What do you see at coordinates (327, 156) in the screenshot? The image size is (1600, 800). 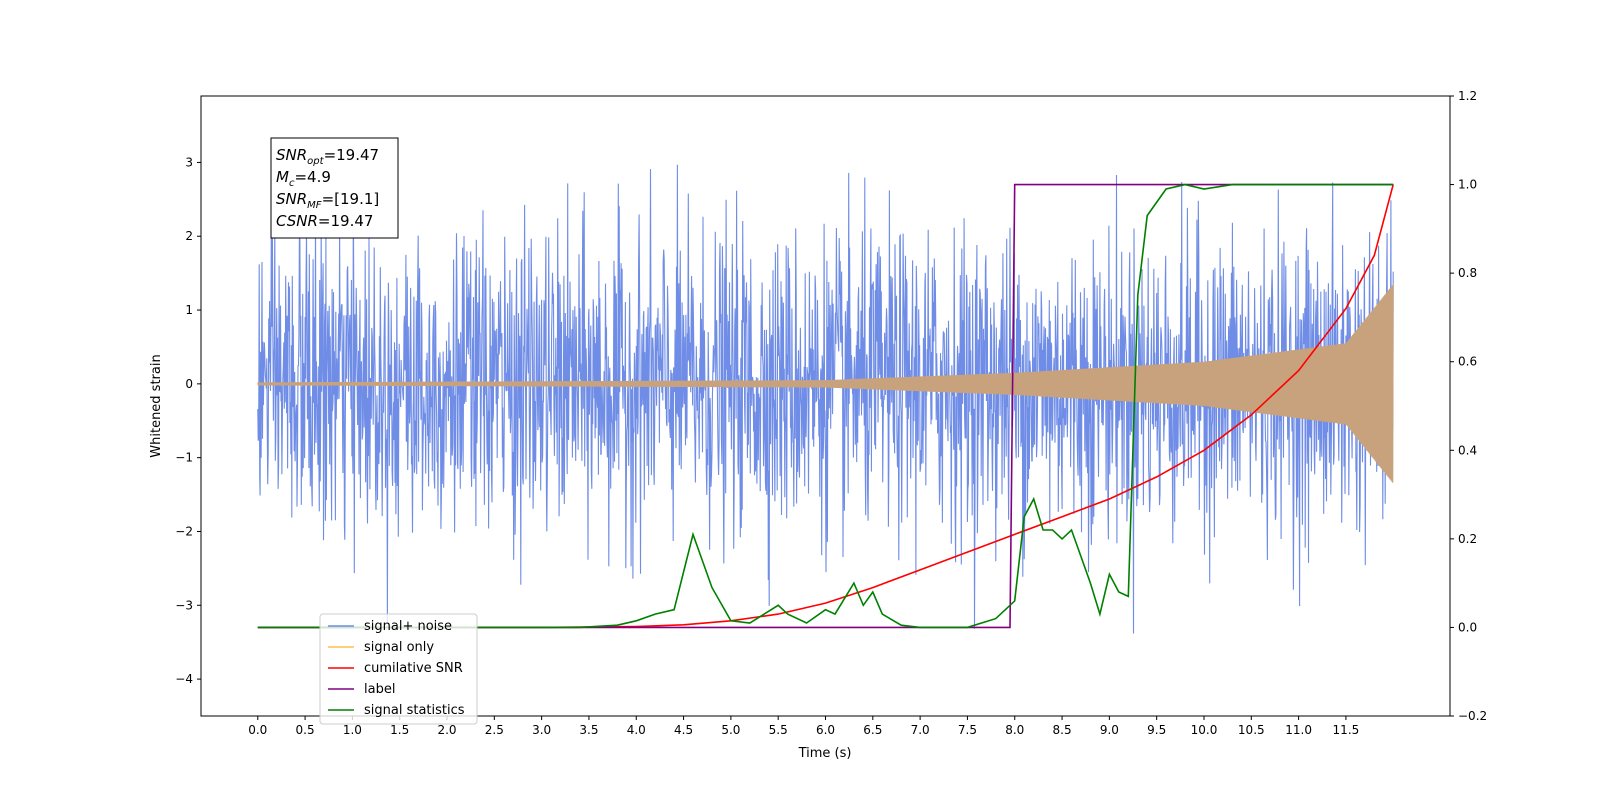 I see `annotation-line: SNRopt=19.47` at bounding box center [327, 156].